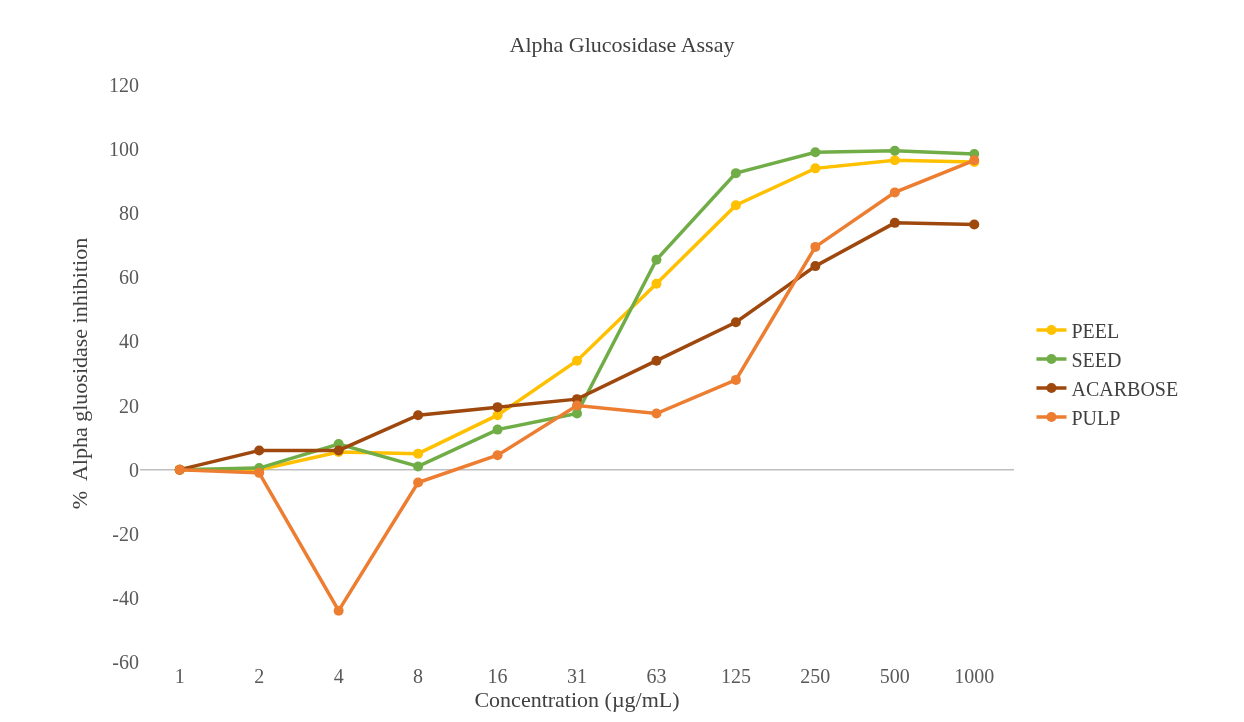 This screenshot has height=722, width=1244. I want to click on chart-title: Alpha Glucosidase Assay, so click(622, 44).